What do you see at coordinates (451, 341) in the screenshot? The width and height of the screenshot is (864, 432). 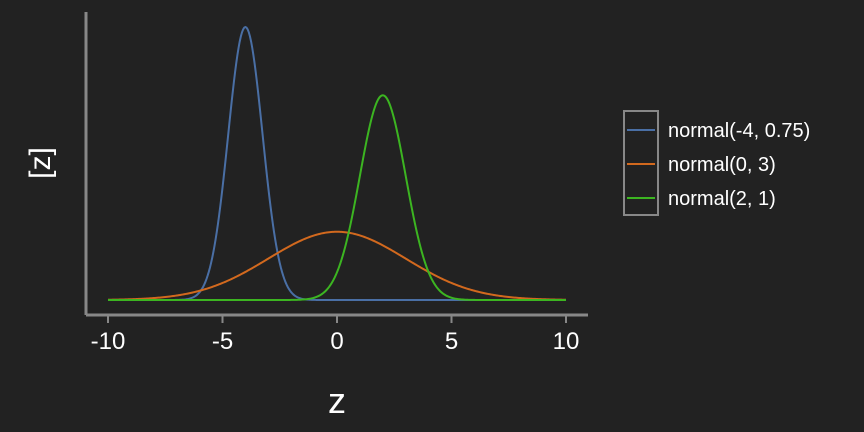 I see `x-tick-label: 5` at bounding box center [451, 341].